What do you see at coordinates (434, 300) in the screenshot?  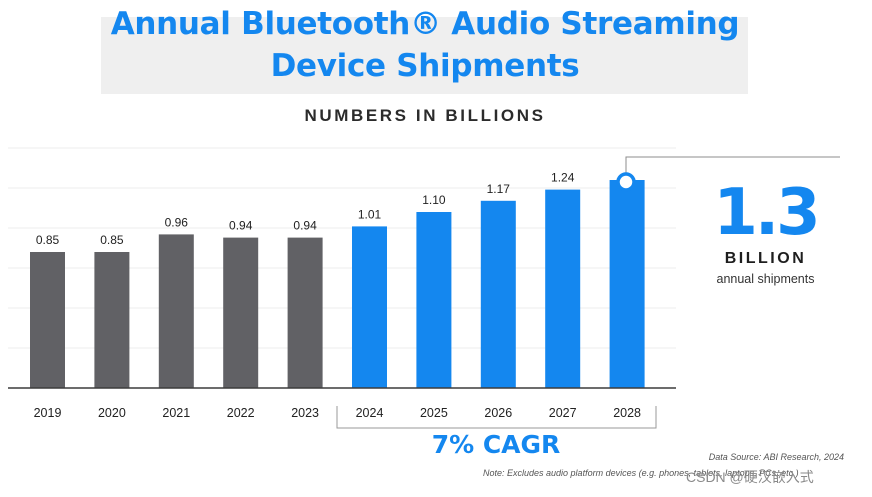 I see `bar-2025` at bounding box center [434, 300].